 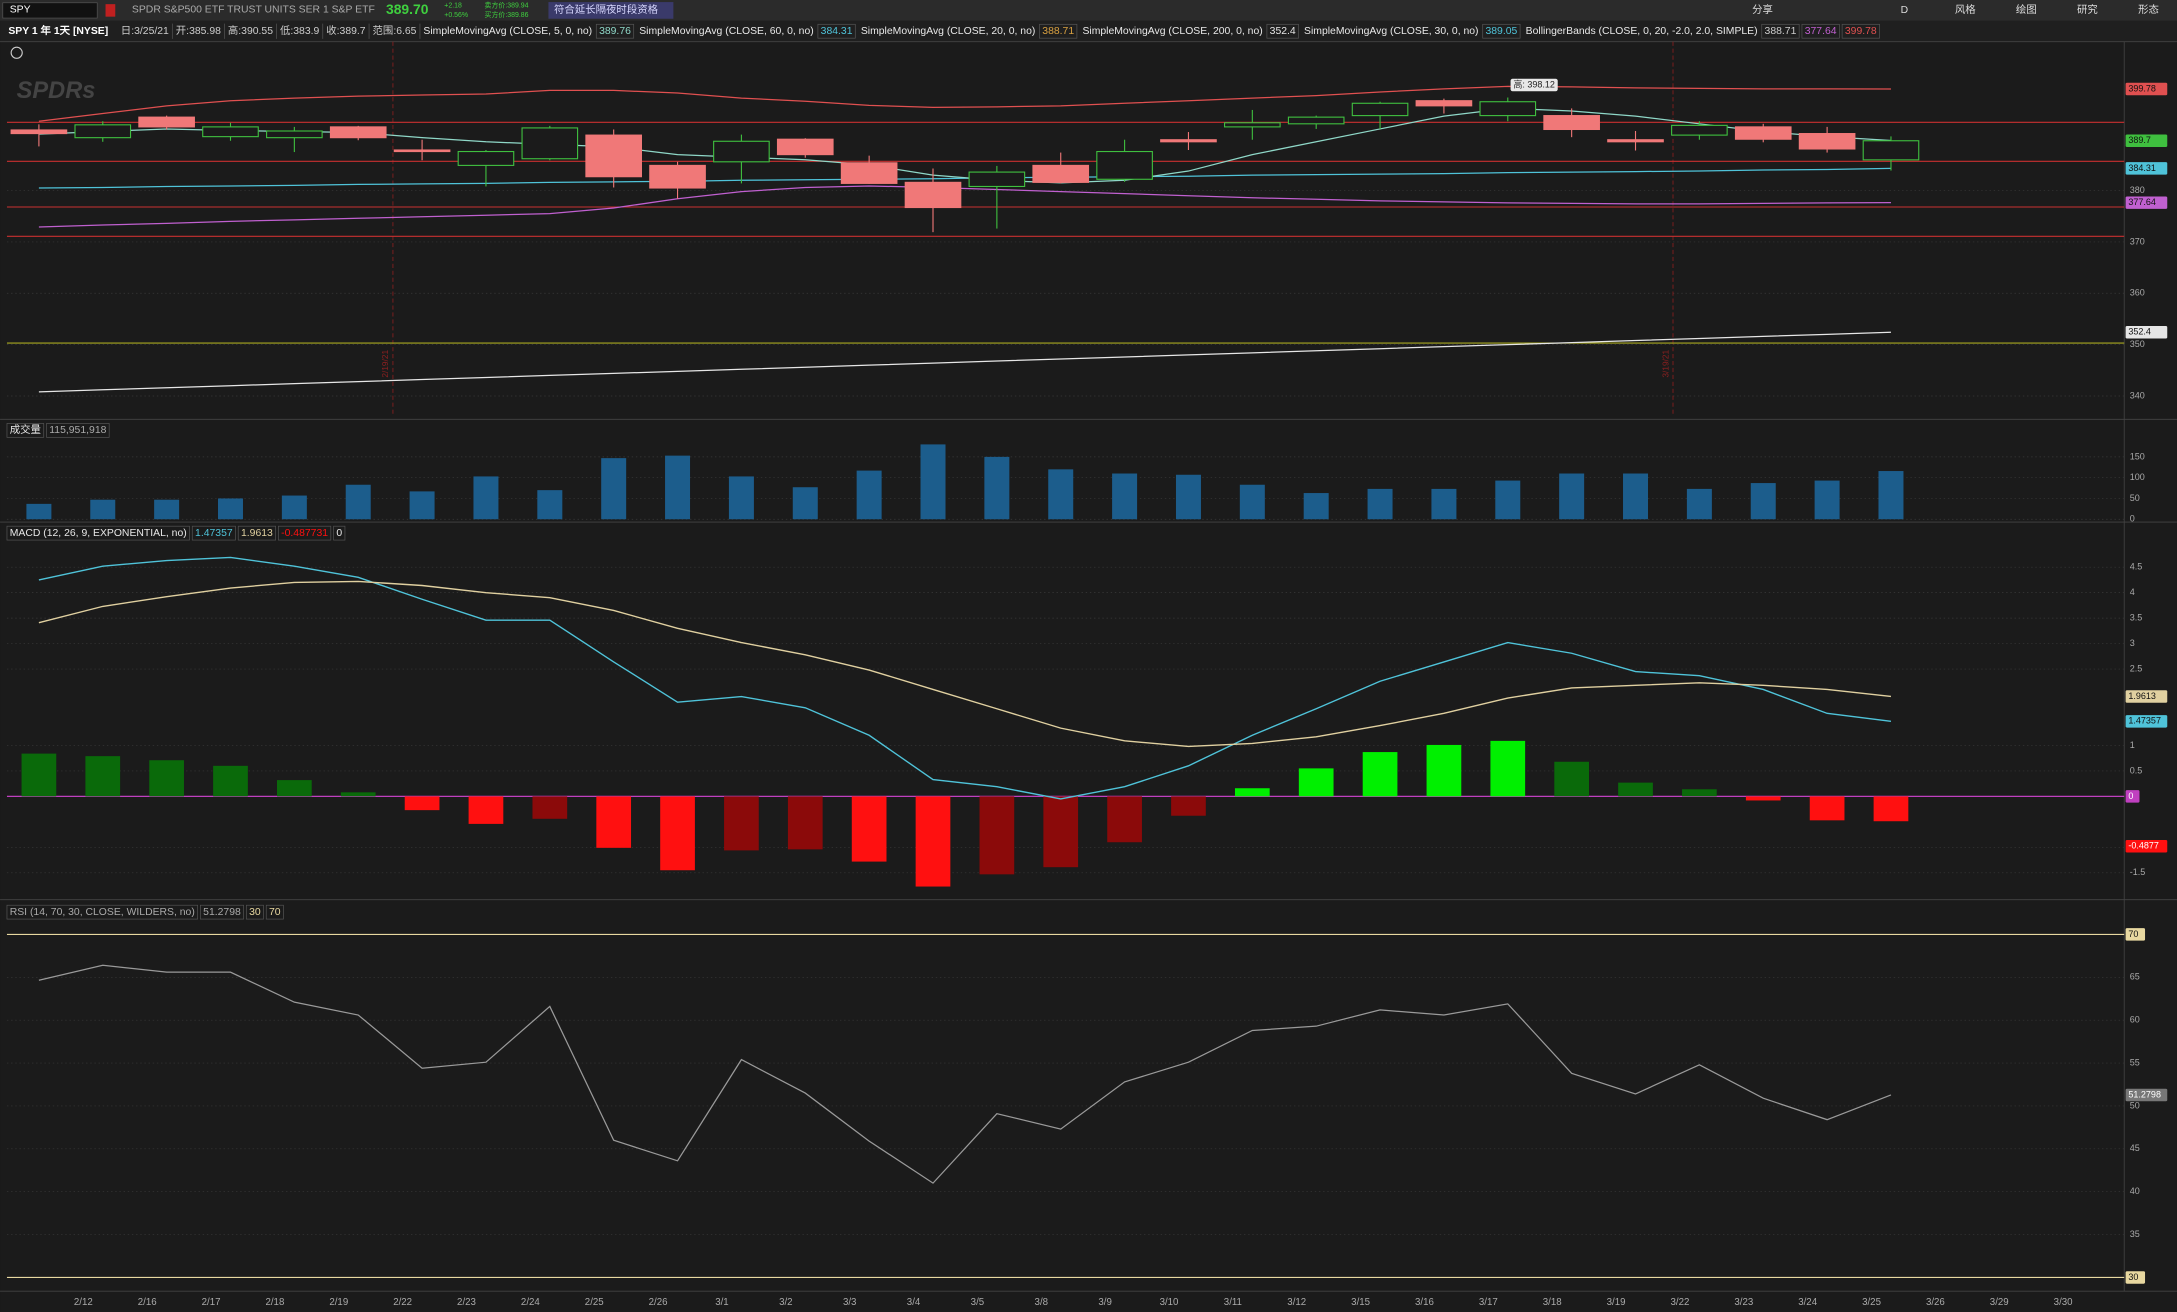 What do you see at coordinates (2139, 140) in the screenshot?
I see `price-flag-label: 389.7` at bounding box center [2139, 140].